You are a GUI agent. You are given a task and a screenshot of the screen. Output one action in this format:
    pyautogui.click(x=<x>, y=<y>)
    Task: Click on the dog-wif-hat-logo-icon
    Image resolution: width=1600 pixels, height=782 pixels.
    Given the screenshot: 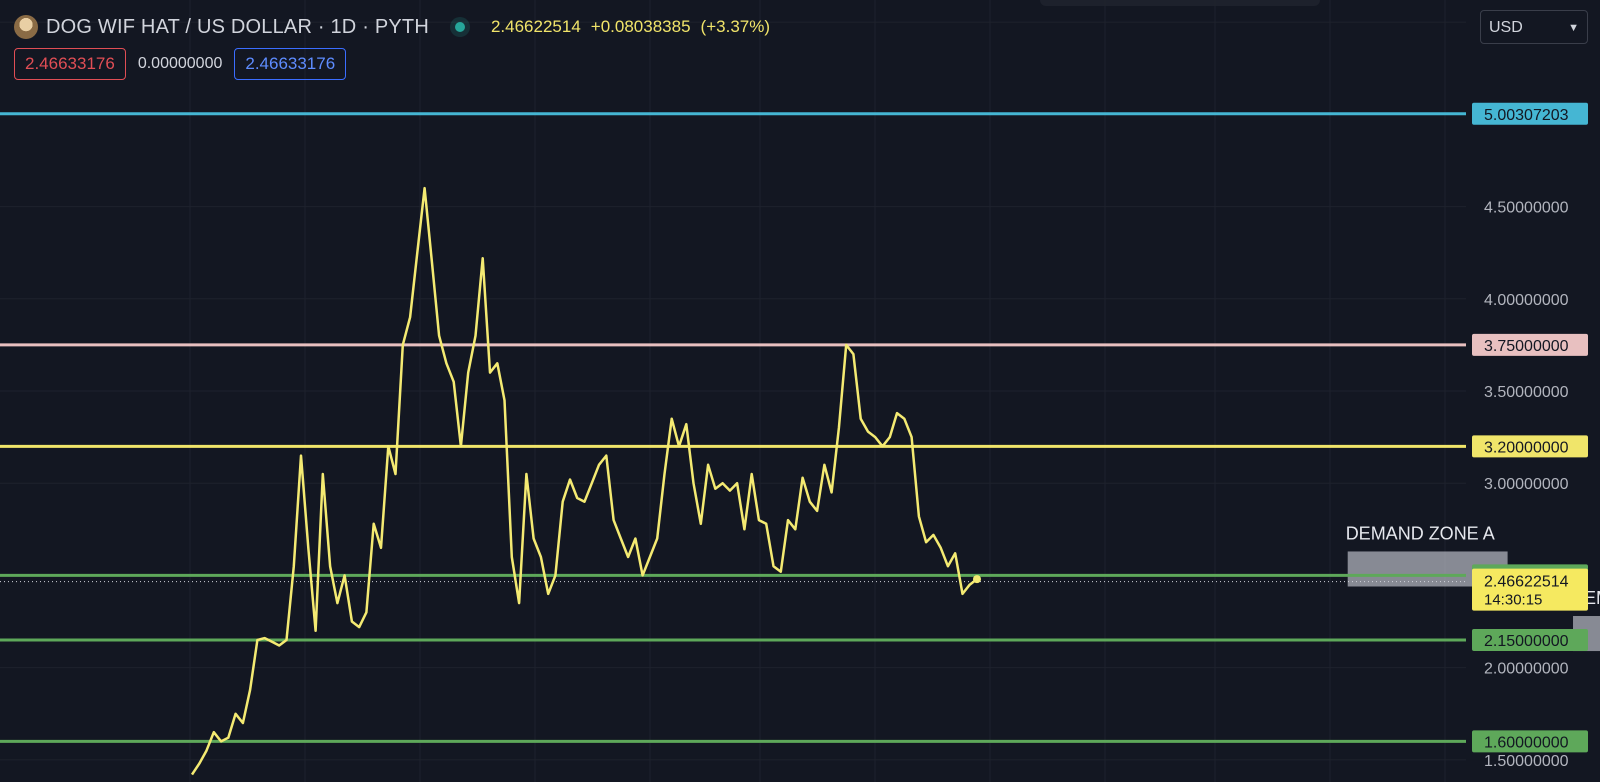 What is the action you would take?
    pyautogui.click(x=26, y=27)
    